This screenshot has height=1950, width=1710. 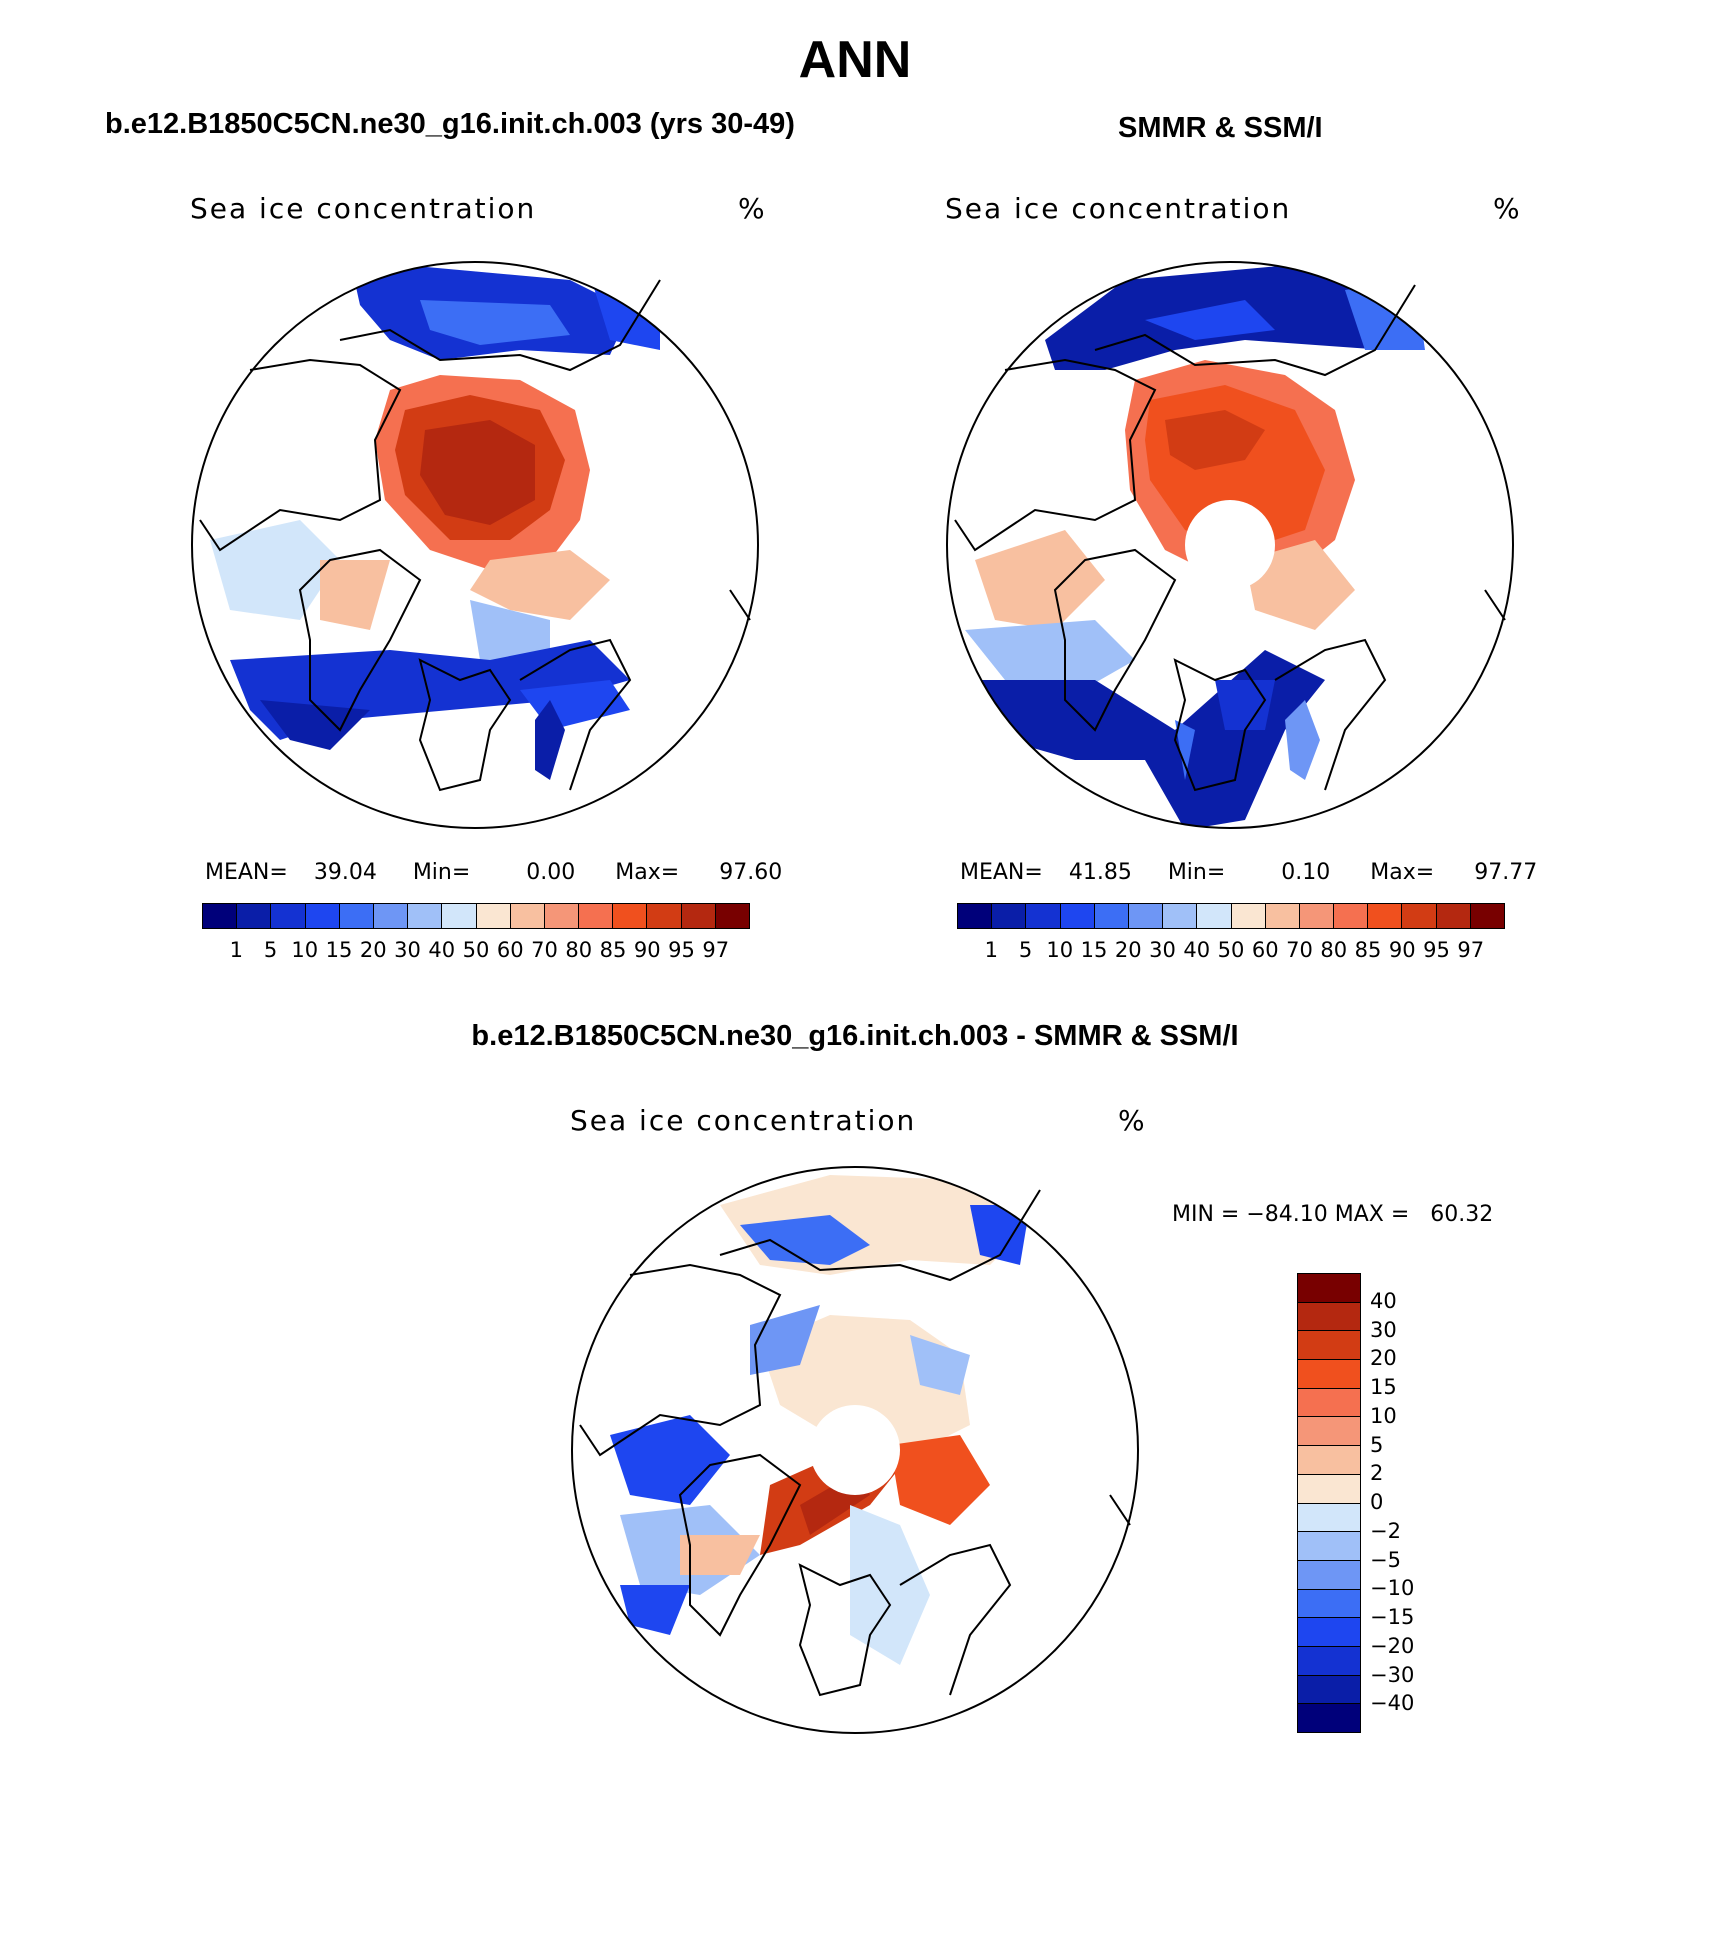 I want to click on colorbar-tick-label: −10, so click(x=1392, y=1588).